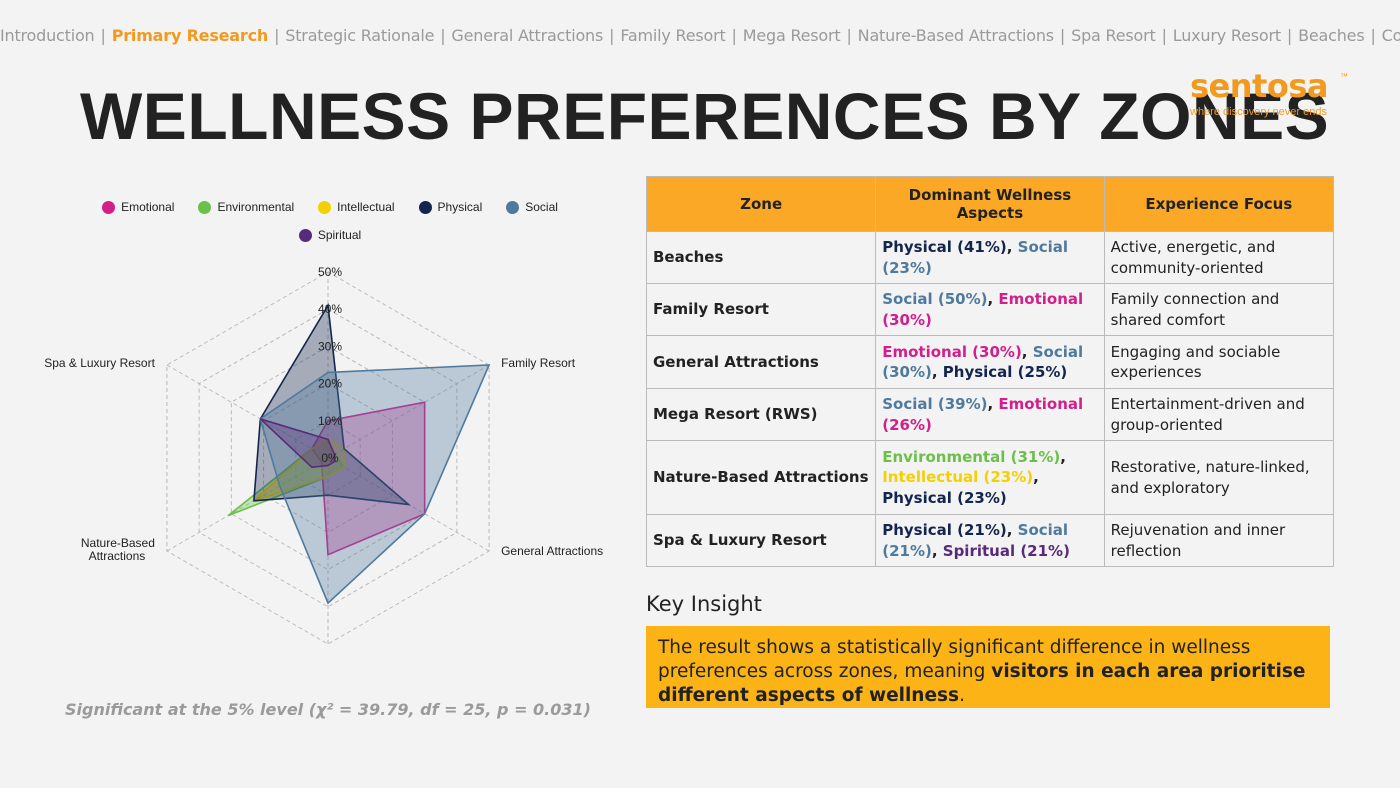 The width and height of the screenshot is (1400, 788). I want to click on zone-cell: Nature-Based Attractions, so click(761, 477).